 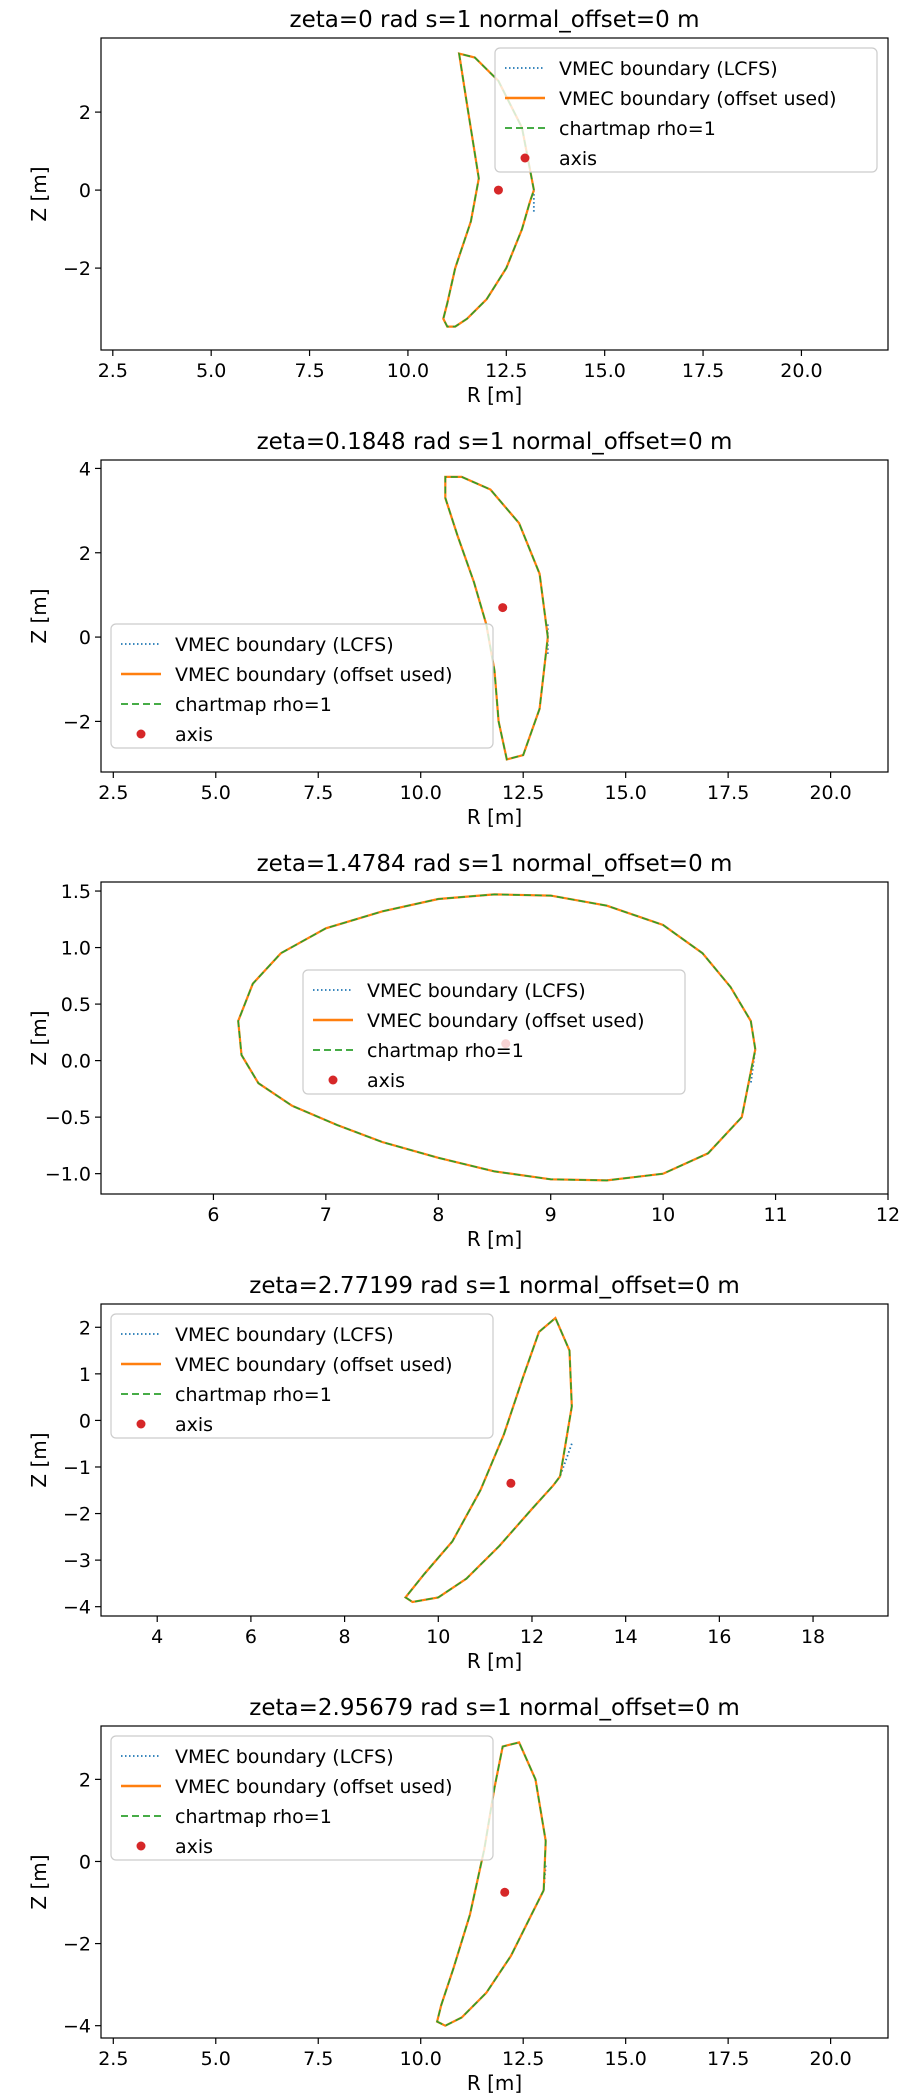 I want to click on chart-title: zeta=2.77199 rad s=1 normal_offset=0 m, so click(x=494, y=1286).